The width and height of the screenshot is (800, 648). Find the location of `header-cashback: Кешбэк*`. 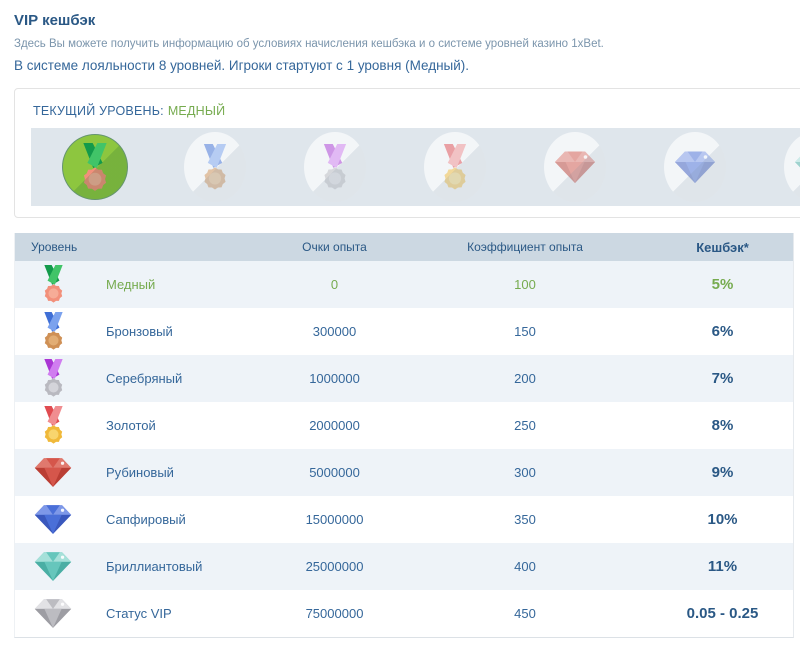

header-cashback: Кешбэк* is located at coordinates (722, 247).